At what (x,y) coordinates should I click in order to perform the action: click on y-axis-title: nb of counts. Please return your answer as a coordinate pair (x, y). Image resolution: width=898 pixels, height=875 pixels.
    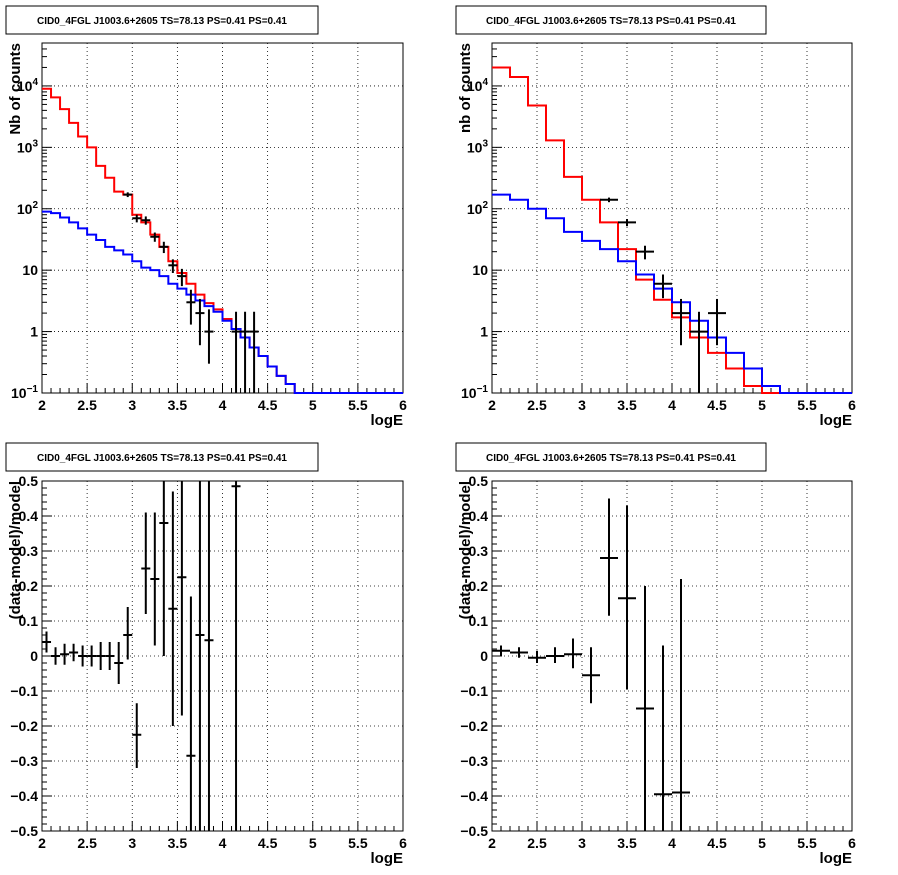
    Looking at the image, I should click on (465, 88).